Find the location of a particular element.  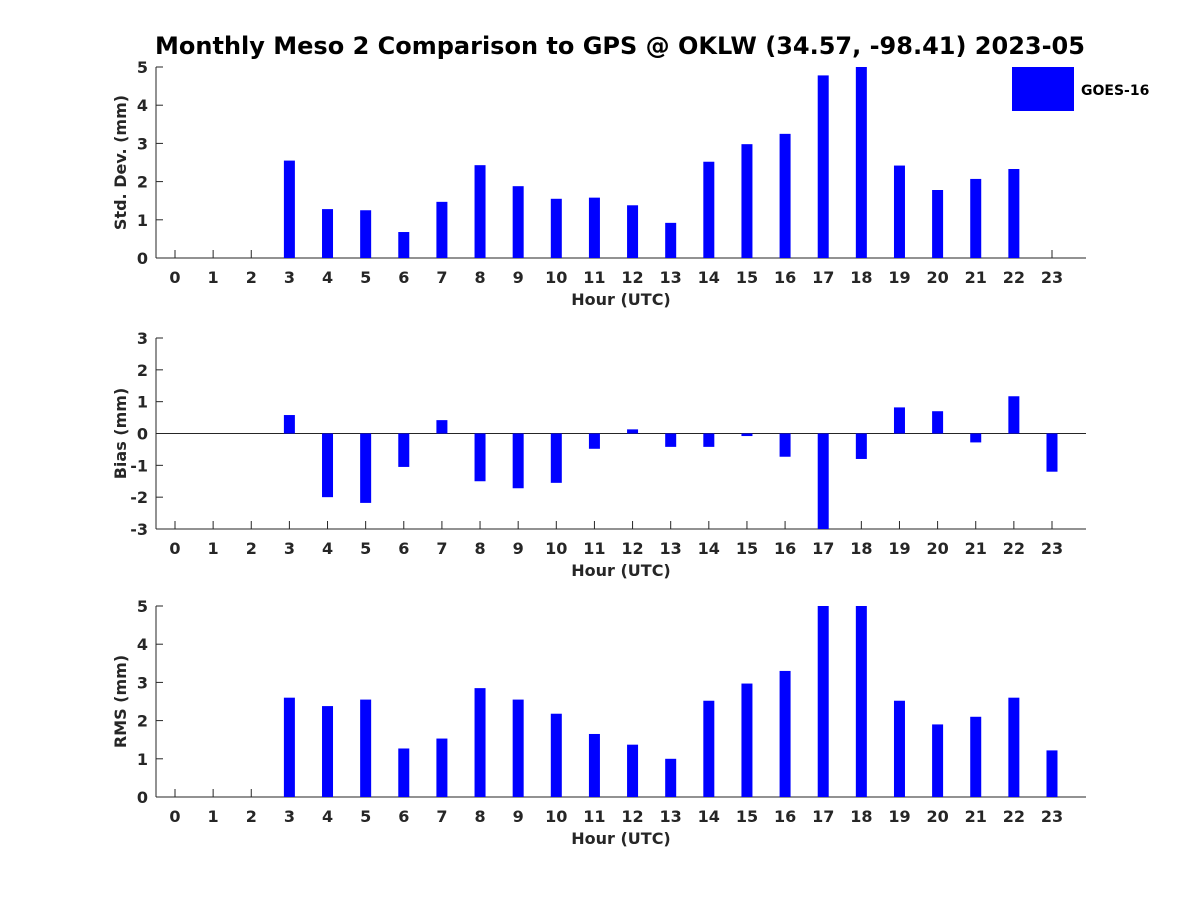

bias-x-tick-label: 17 is located at coordinates (823, 548).